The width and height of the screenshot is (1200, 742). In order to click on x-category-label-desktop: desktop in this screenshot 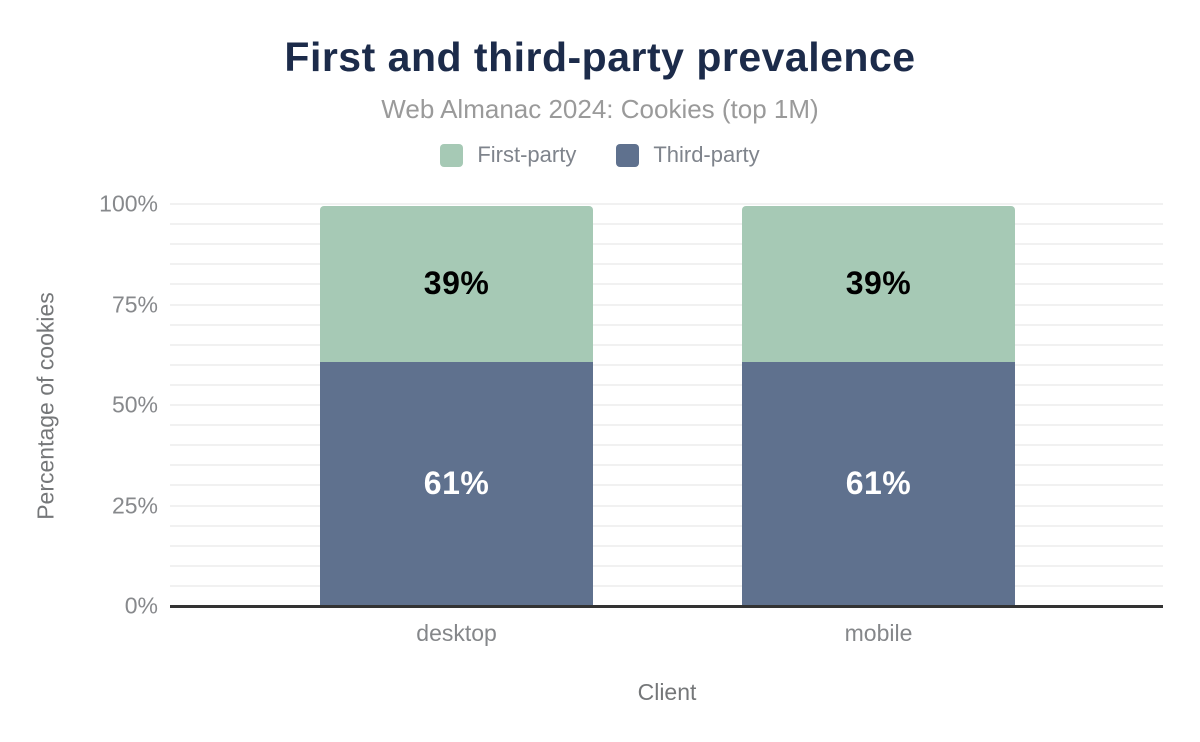, I will do `click(456, 633)`.